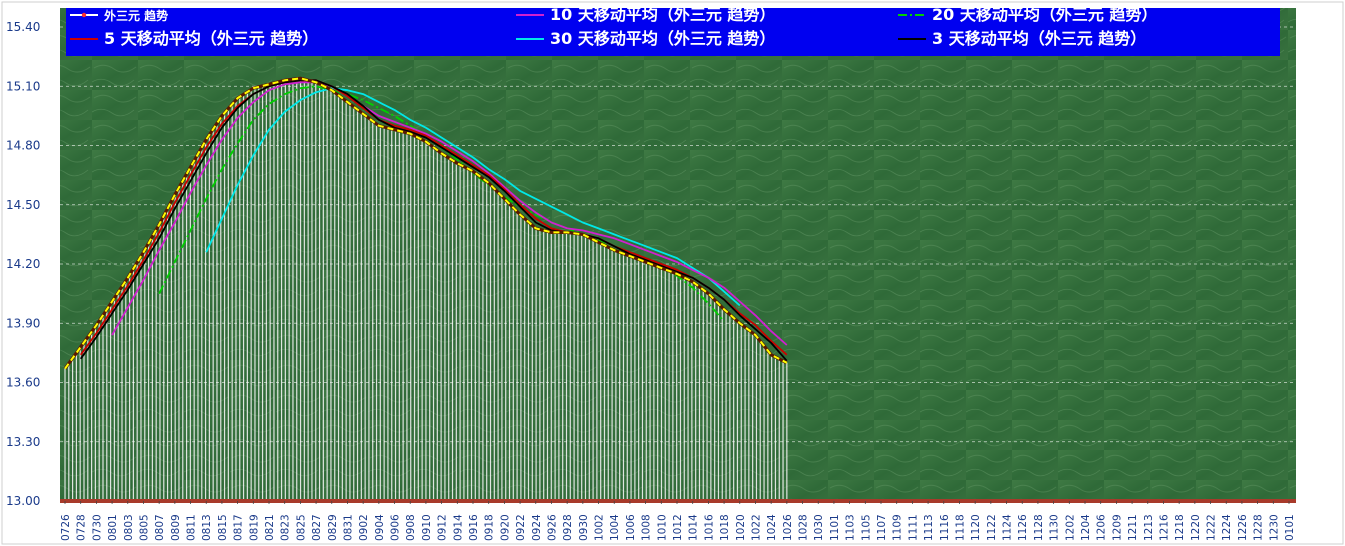  I want to click on x-tick-label: 0918, so click(490, 527).